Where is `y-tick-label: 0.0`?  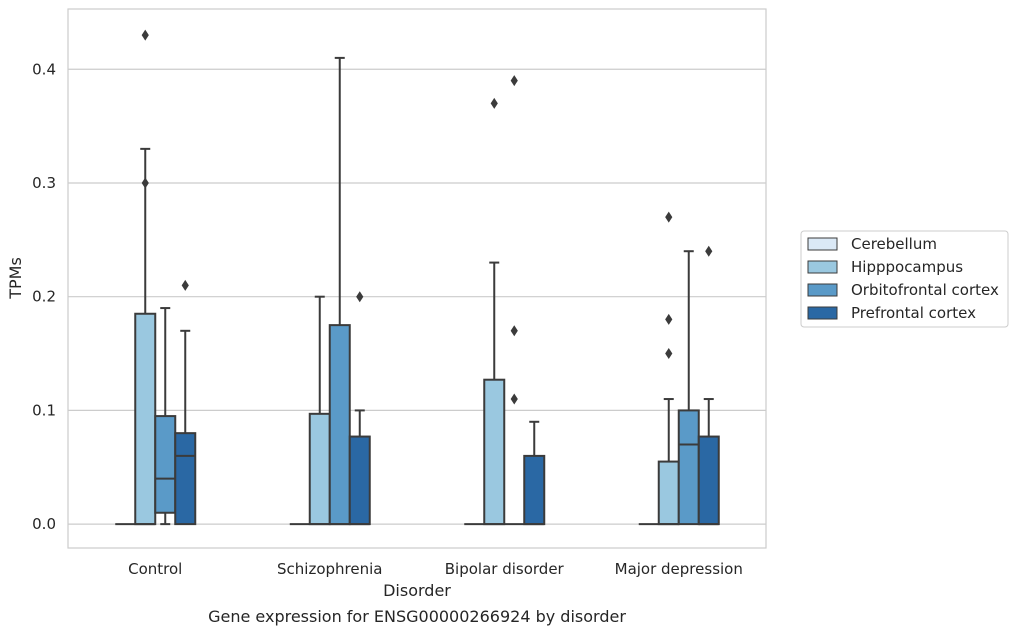 y-tick-label: 0.0 is located at coordinates (44, 524).